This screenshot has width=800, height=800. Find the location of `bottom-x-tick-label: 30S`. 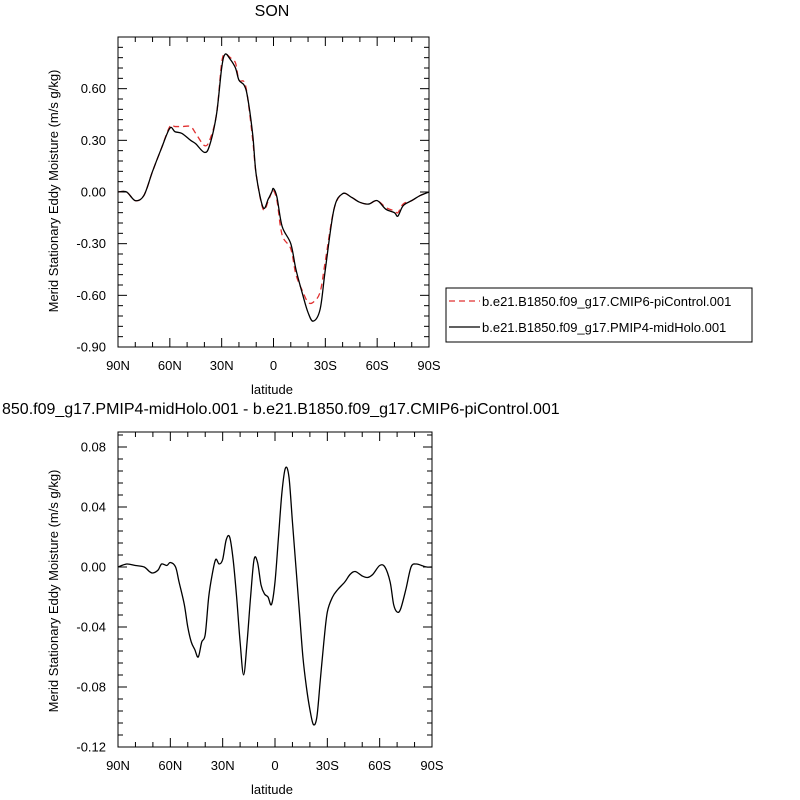

bottom-x-tick-label: 30S is located at coordinates (327, 765).